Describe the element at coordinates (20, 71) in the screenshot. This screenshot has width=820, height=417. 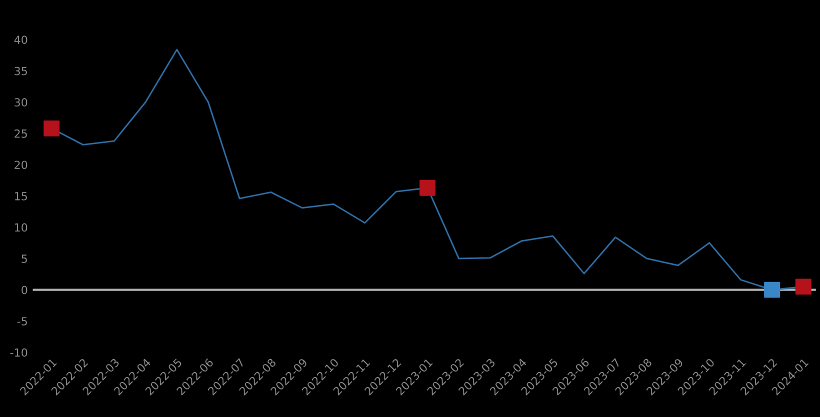
I see `y-tick-label: 35` at that location.